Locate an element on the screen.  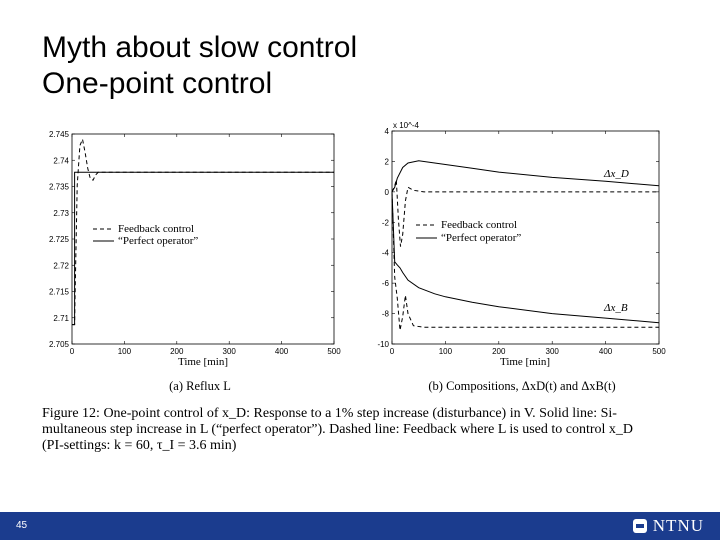
title-line-2: One-point control is located at coordinates (157, 83).